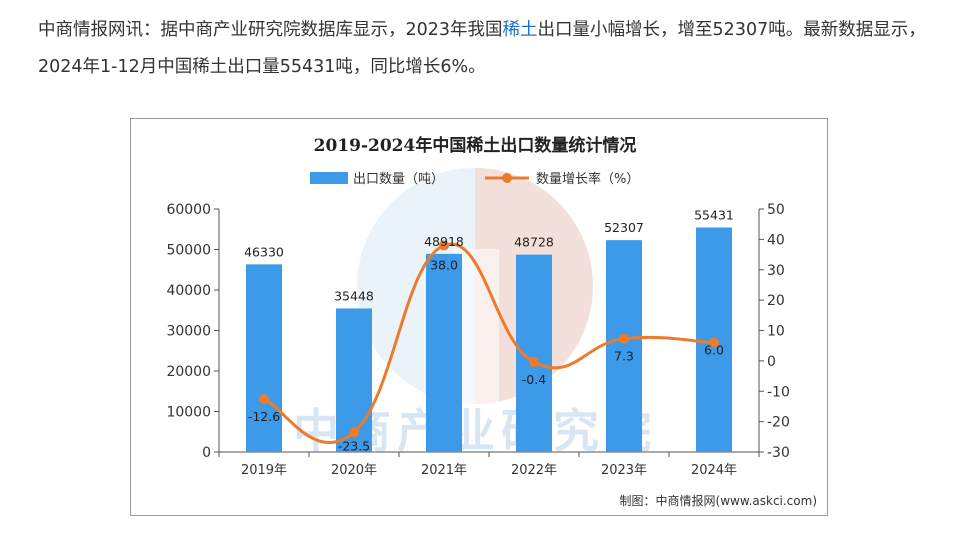  What do you see at coordinates (354, 445) in the screenshot?
I see `growth-rate-label: -23.5` at bounding box center [354, 445].